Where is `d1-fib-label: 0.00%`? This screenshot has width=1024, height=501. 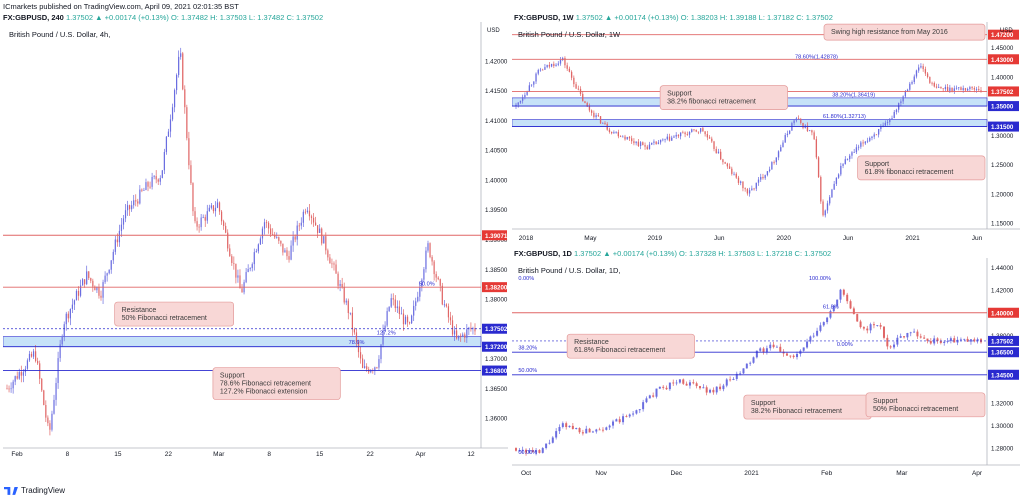
d1-fib-label: 0.00% is located at coordinates (845, 345).